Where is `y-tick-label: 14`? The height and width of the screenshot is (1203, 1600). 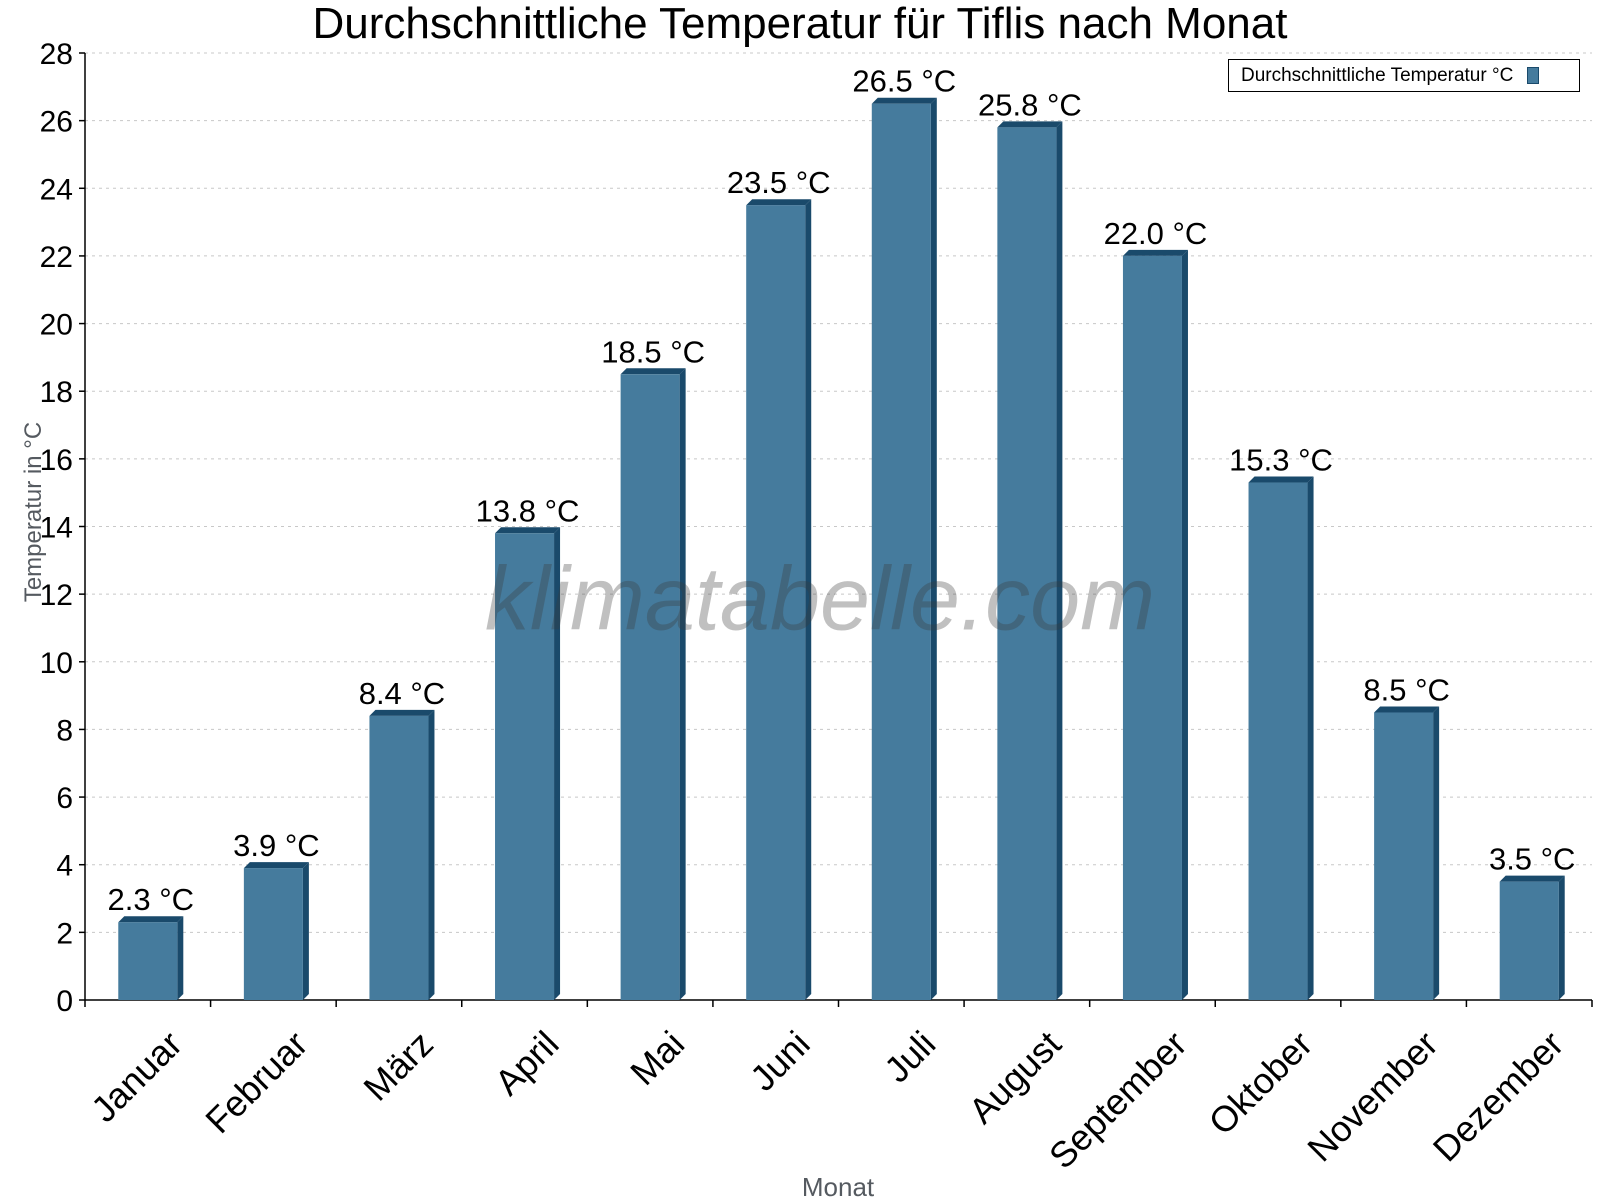 y-tick-label: 14 is located at coordinates (56, 528).